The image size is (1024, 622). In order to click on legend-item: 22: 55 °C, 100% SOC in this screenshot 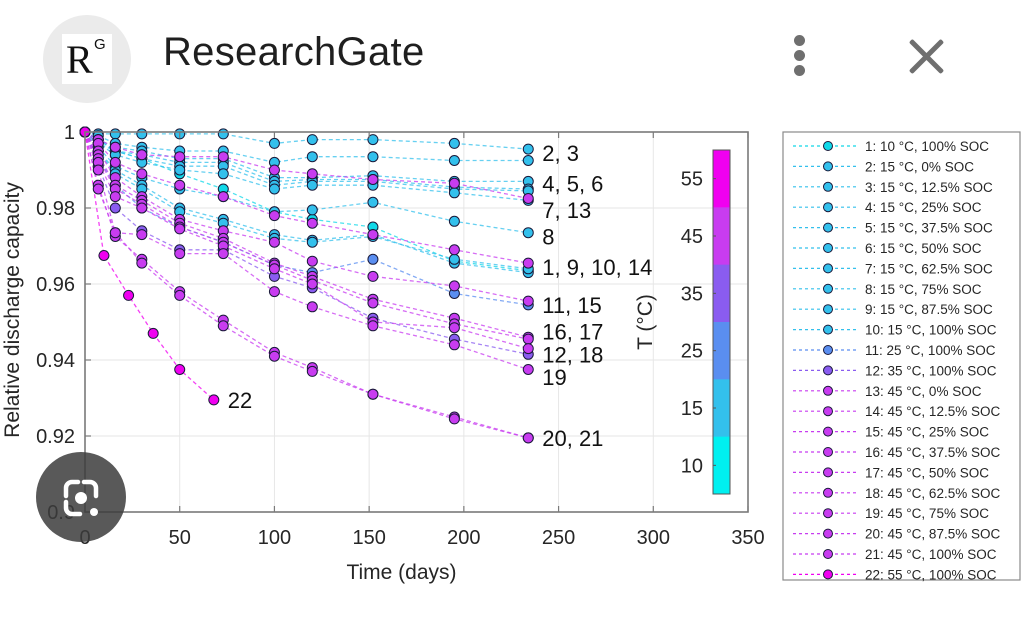, I will do `click(895, 574)`.